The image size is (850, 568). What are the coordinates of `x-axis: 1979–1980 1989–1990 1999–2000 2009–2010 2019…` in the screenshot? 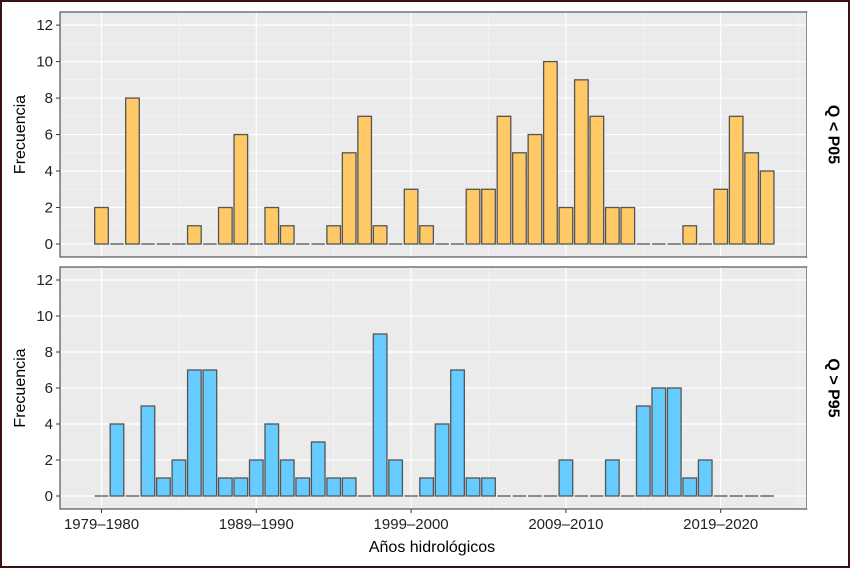 It's located at (411, 521).